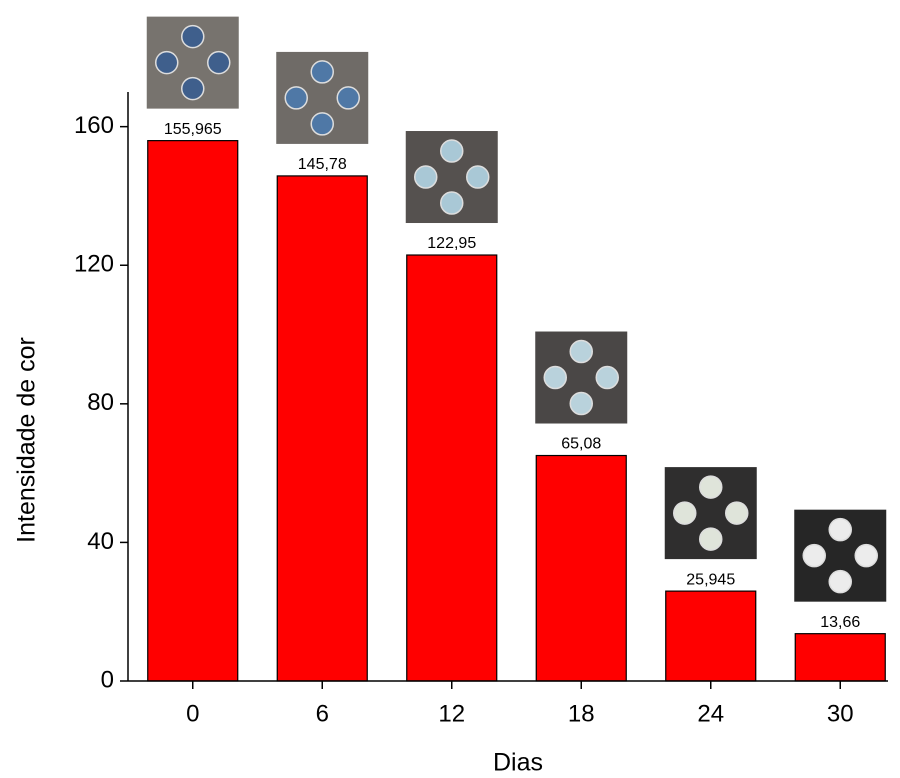 The height and width of the screenshot is (778, 900). Describe the element at coordinates (94, 264) in the screenshot. I see `y-tick-label: 120` at that location.